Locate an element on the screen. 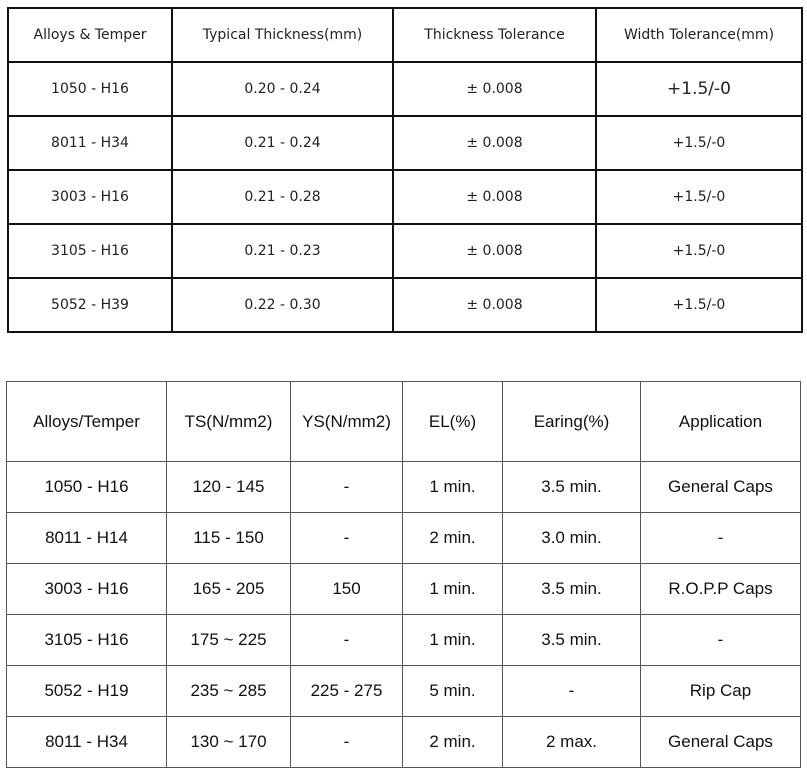 Image resolution: width=807 pixels, height=780 pixels. alloy-cell: 8011 - H14 is located at coordinates (86, 538).